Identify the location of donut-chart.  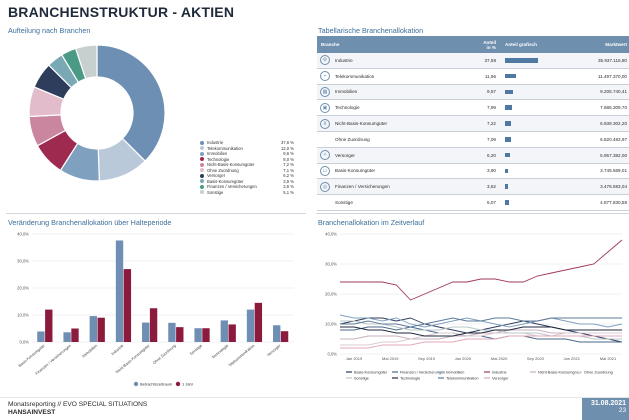
(97, 113).